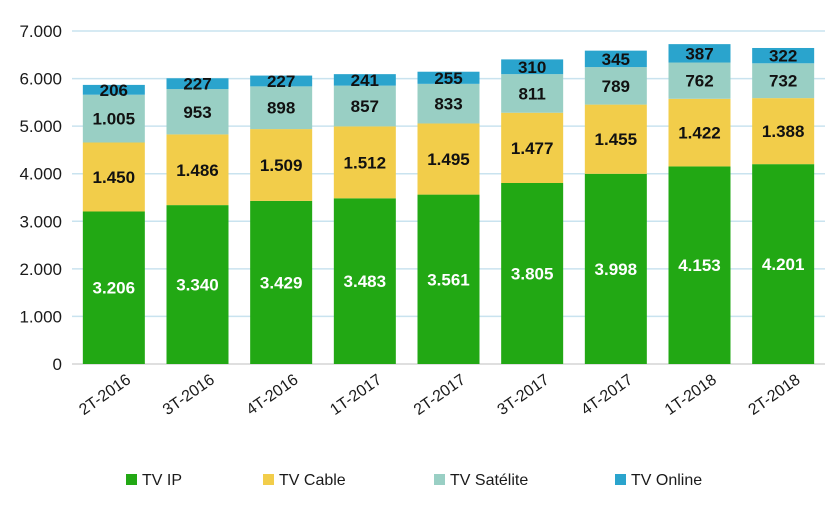 The height and width of the screenshot is (505, 835). I want to click on data-label: 732, so click(783, 81).